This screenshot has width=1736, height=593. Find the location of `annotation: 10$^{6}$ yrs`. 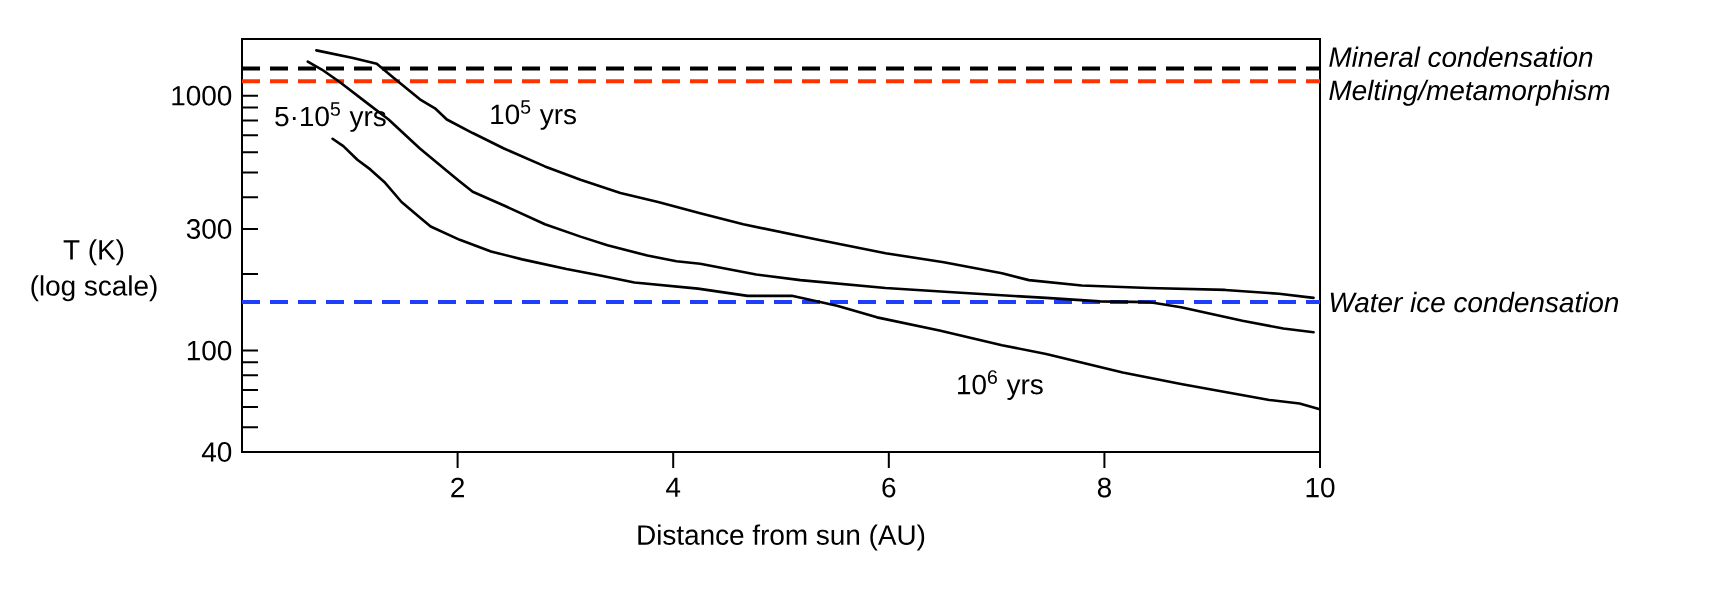

annotation: 10$^{6}$ yrs is located at coordinates (1000, 385).